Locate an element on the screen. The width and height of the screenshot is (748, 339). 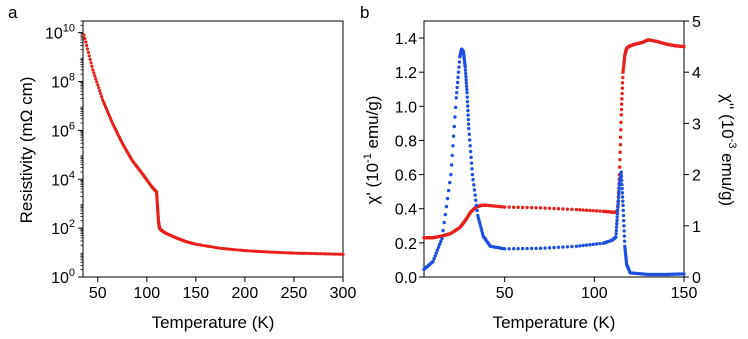
panel-b-y-left-label-exp: -1 is located at coordinates (368, 158).